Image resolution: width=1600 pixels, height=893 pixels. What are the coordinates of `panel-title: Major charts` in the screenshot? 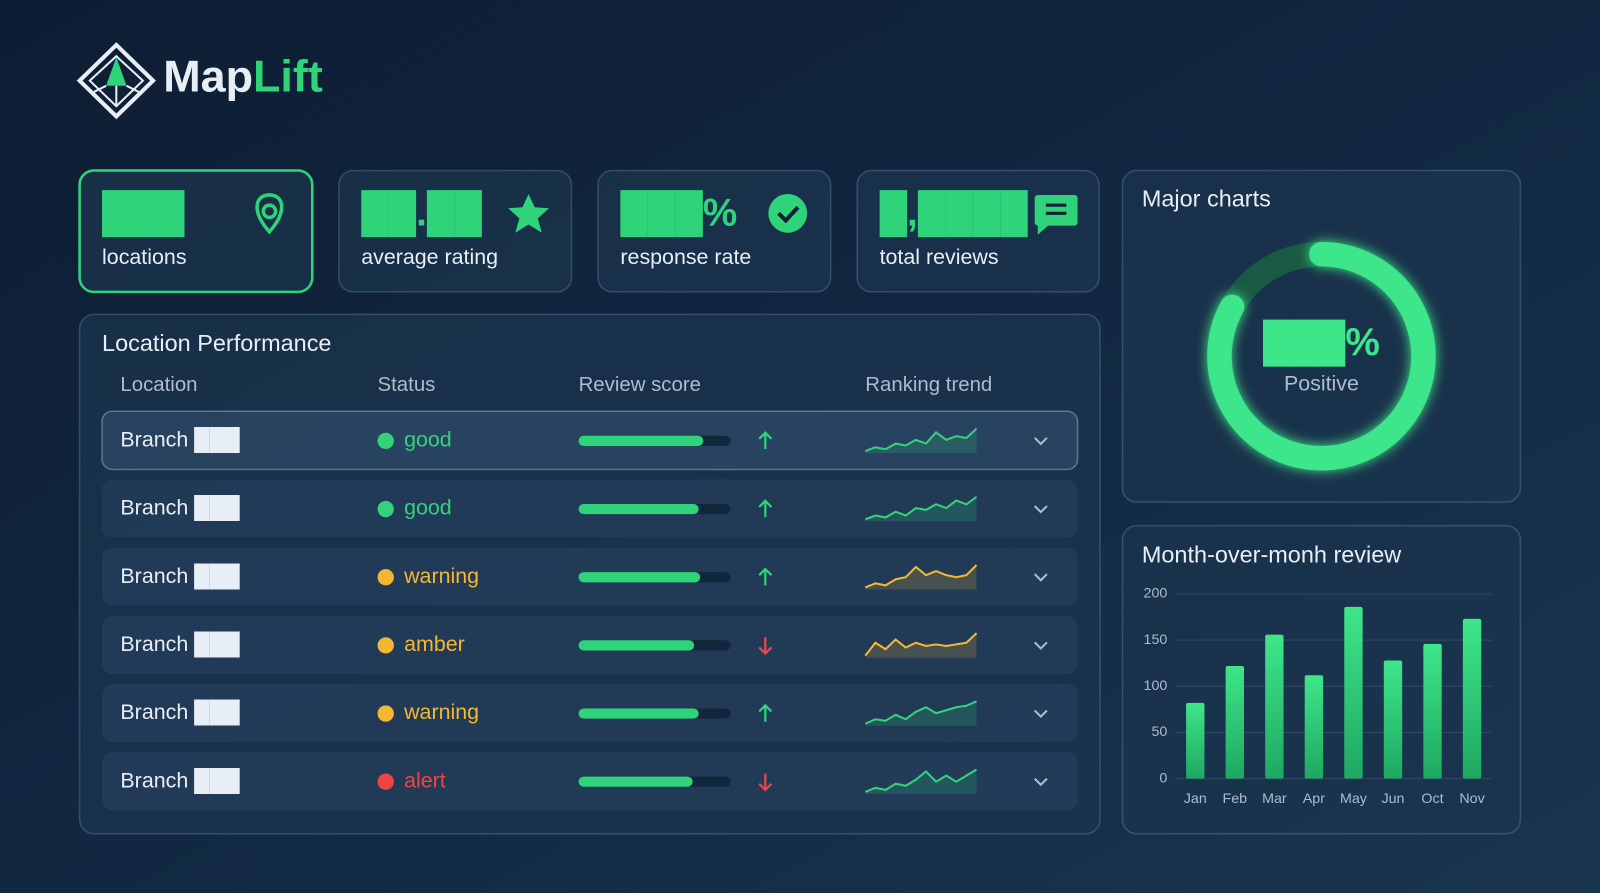 It's located at (1206, 198).